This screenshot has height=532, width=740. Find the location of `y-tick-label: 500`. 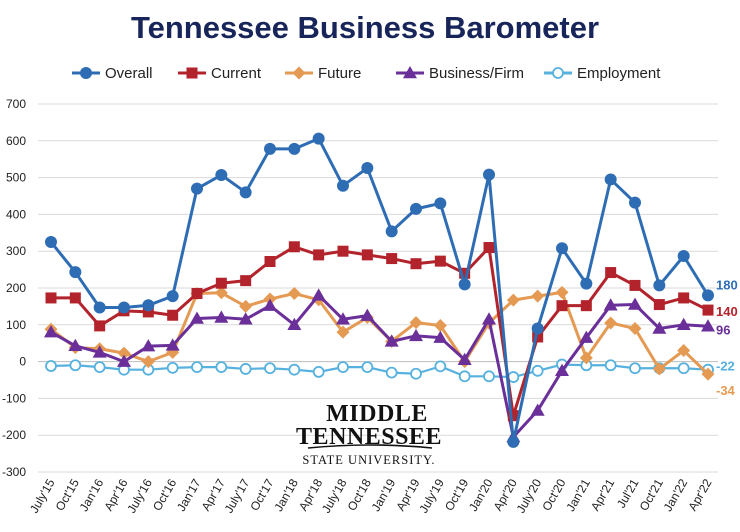

y-tick-label: 500 is located at coordinates (16, 178).